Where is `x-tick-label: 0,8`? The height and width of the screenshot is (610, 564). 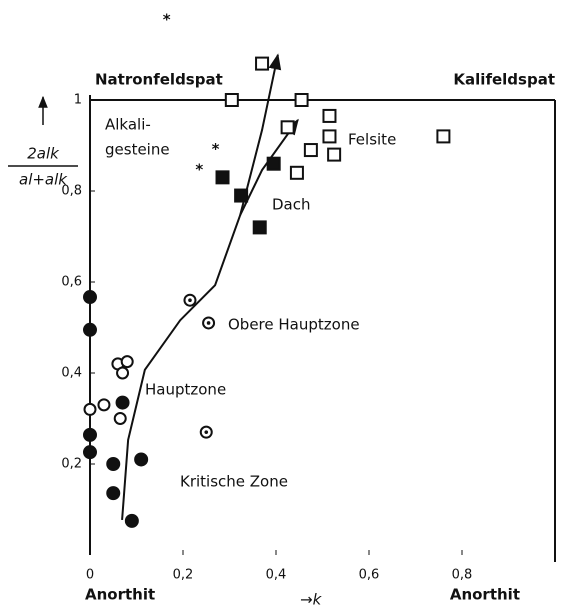 x-tick-label: 0,8 is located at coordinates (462, 575).